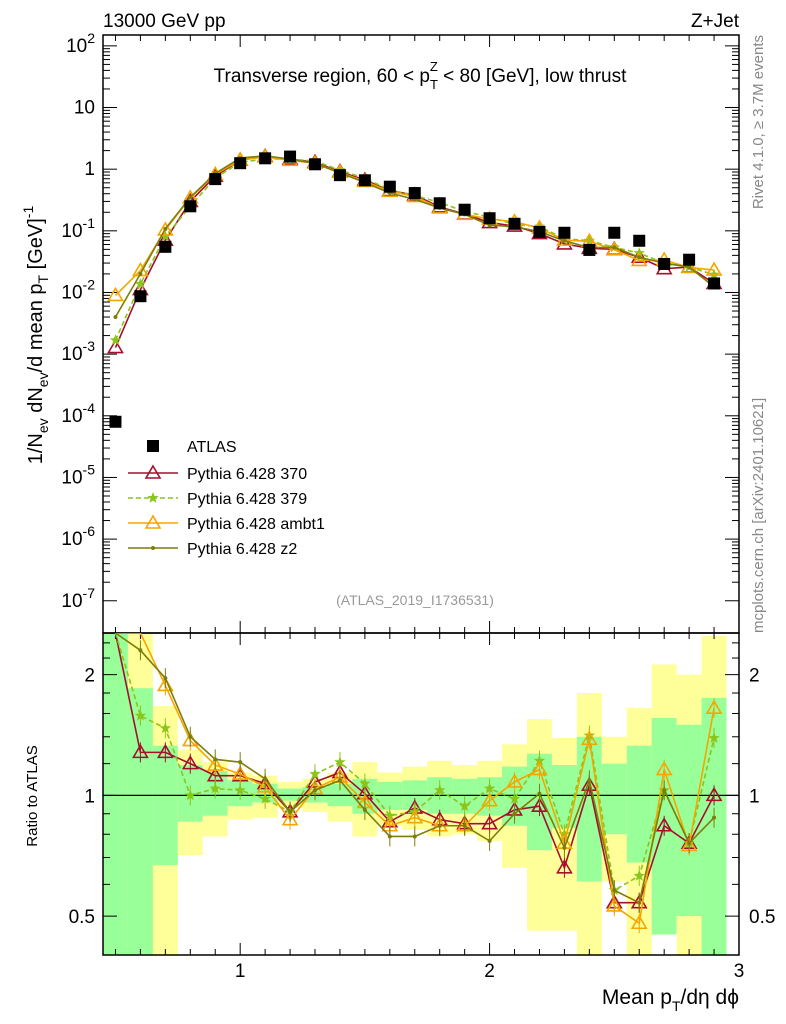  I want to click on y-tick-label: 10⁻², so click(78, 289).